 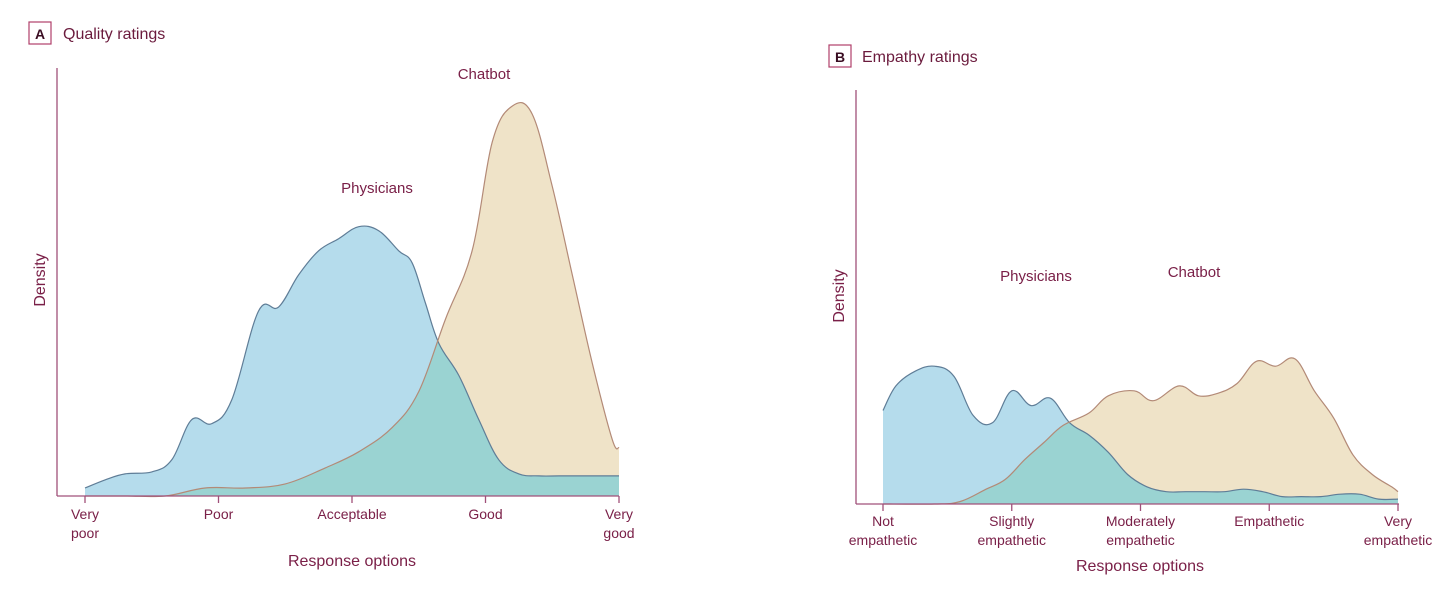 I want to click on x-tick-label: Empathetic, so click(x=1269, y=521).